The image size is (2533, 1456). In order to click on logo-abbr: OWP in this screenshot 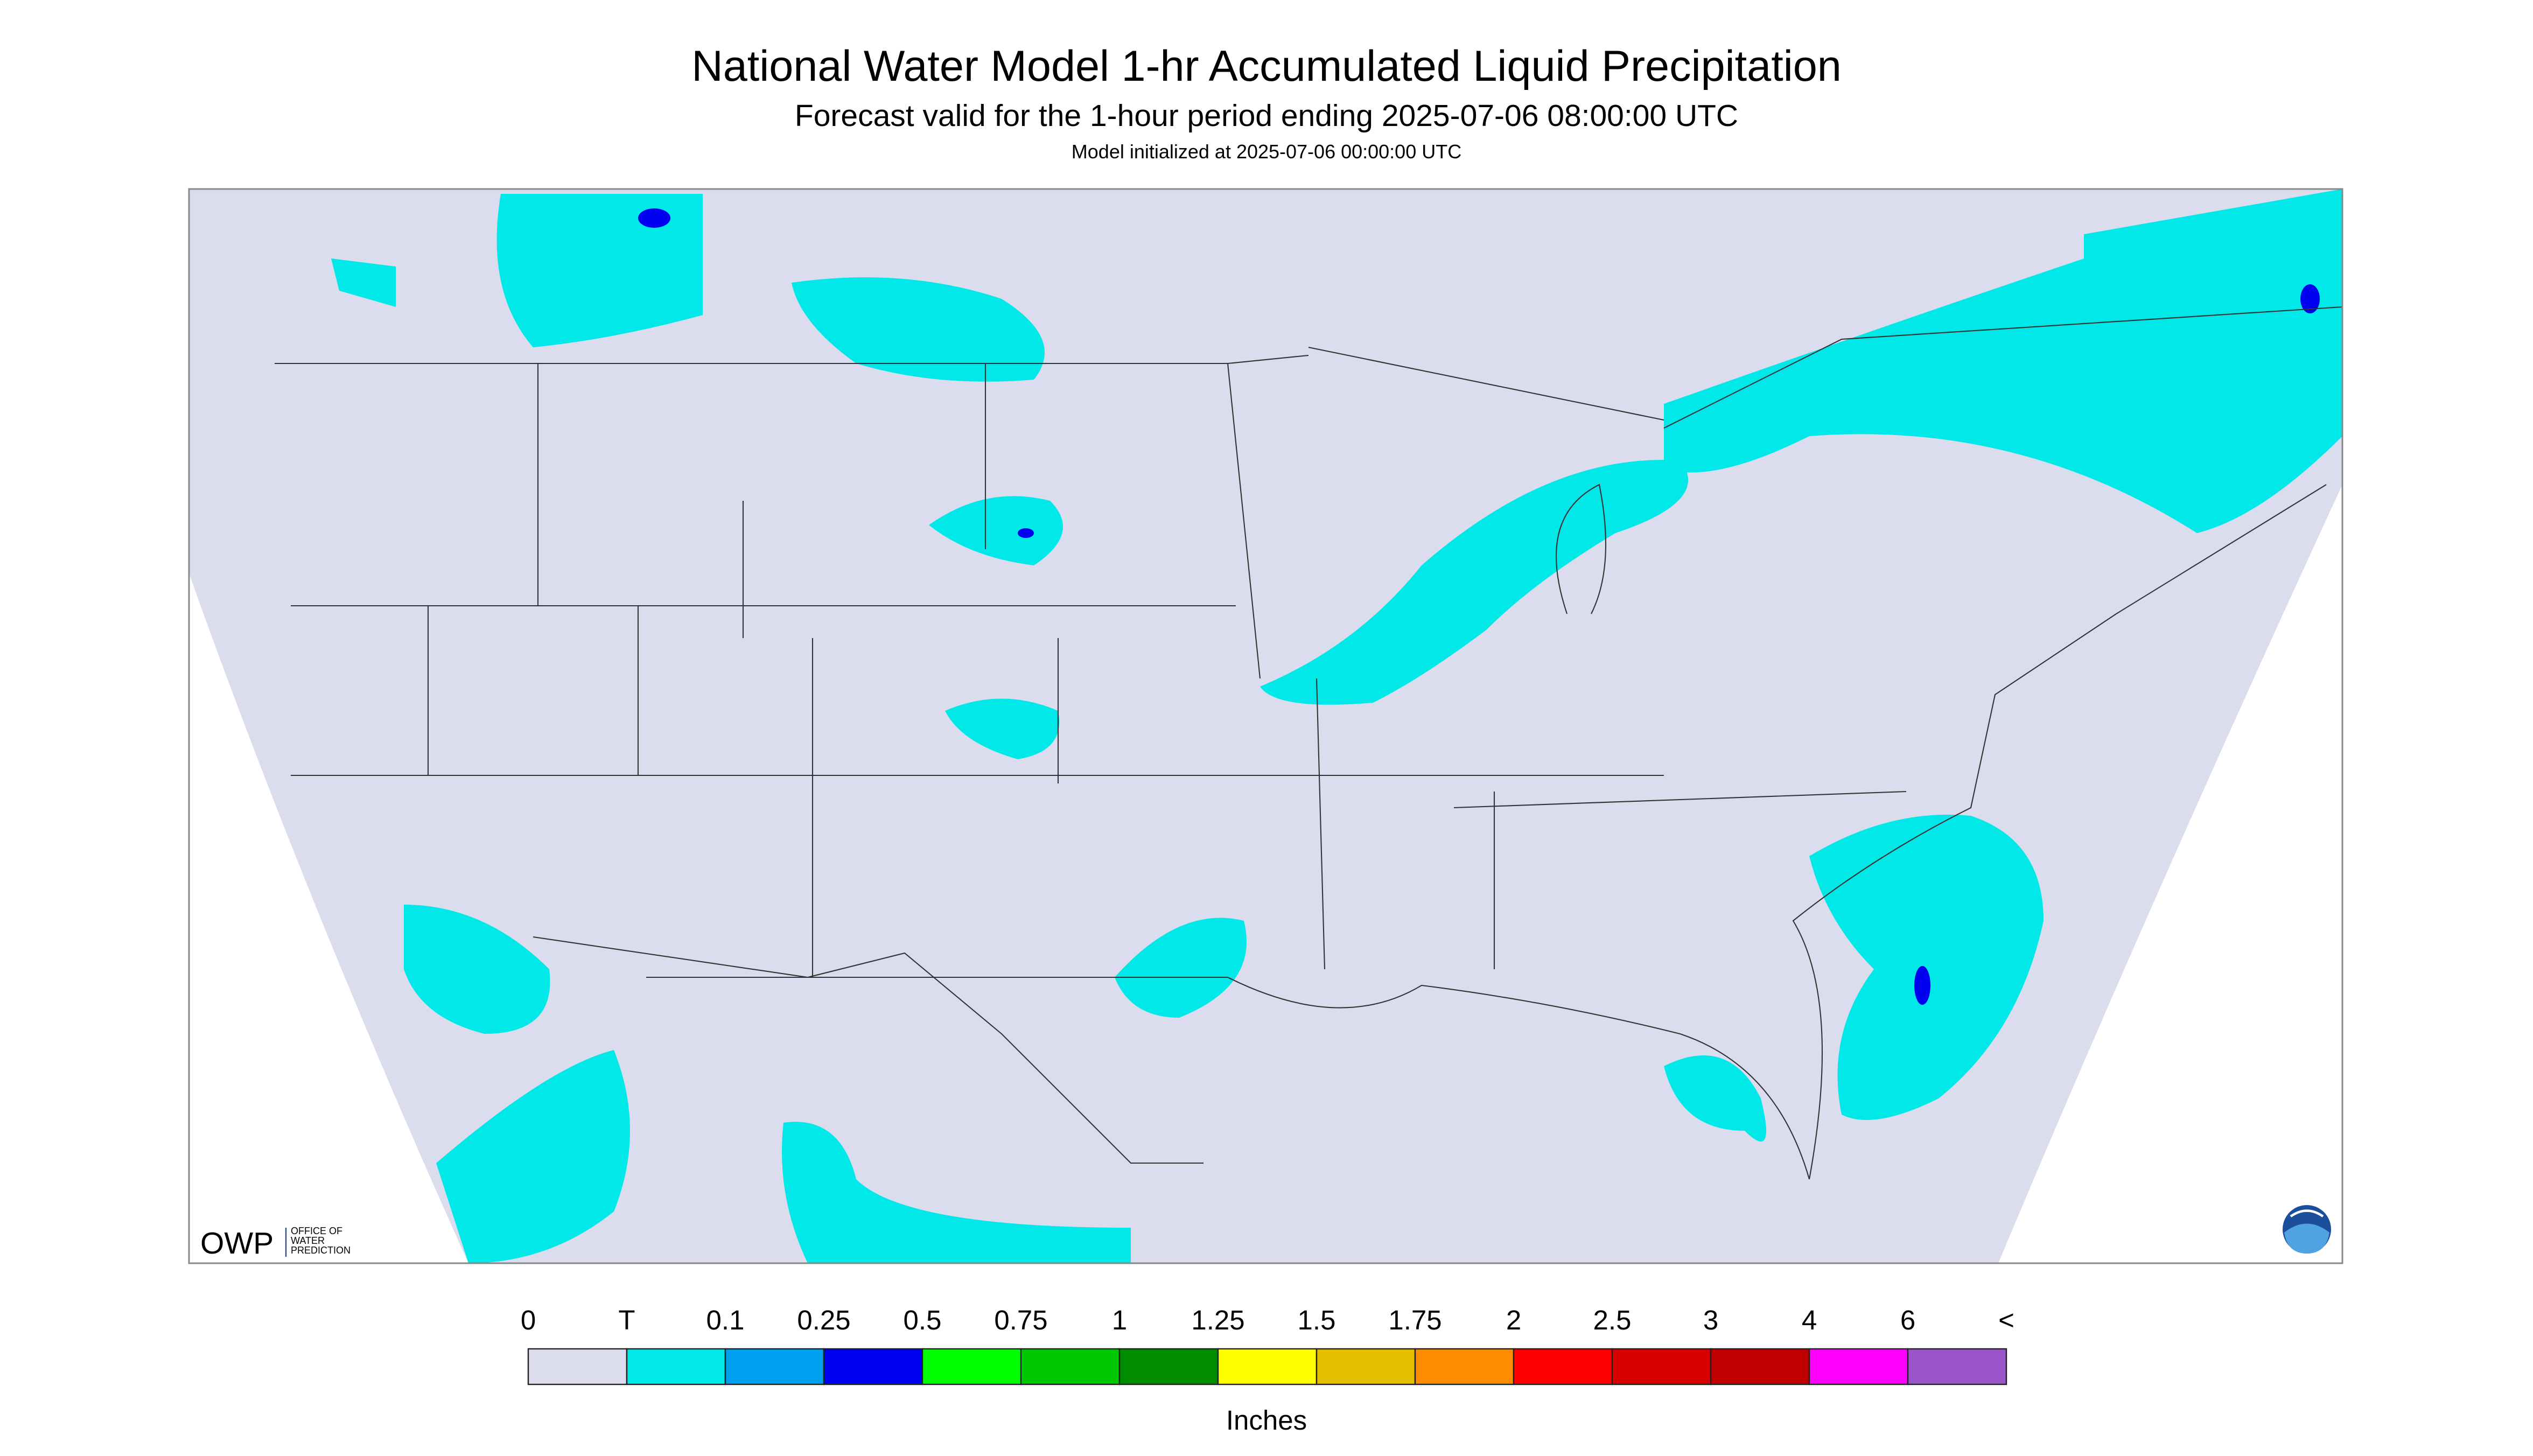, I will do `click(237, 1243)`.